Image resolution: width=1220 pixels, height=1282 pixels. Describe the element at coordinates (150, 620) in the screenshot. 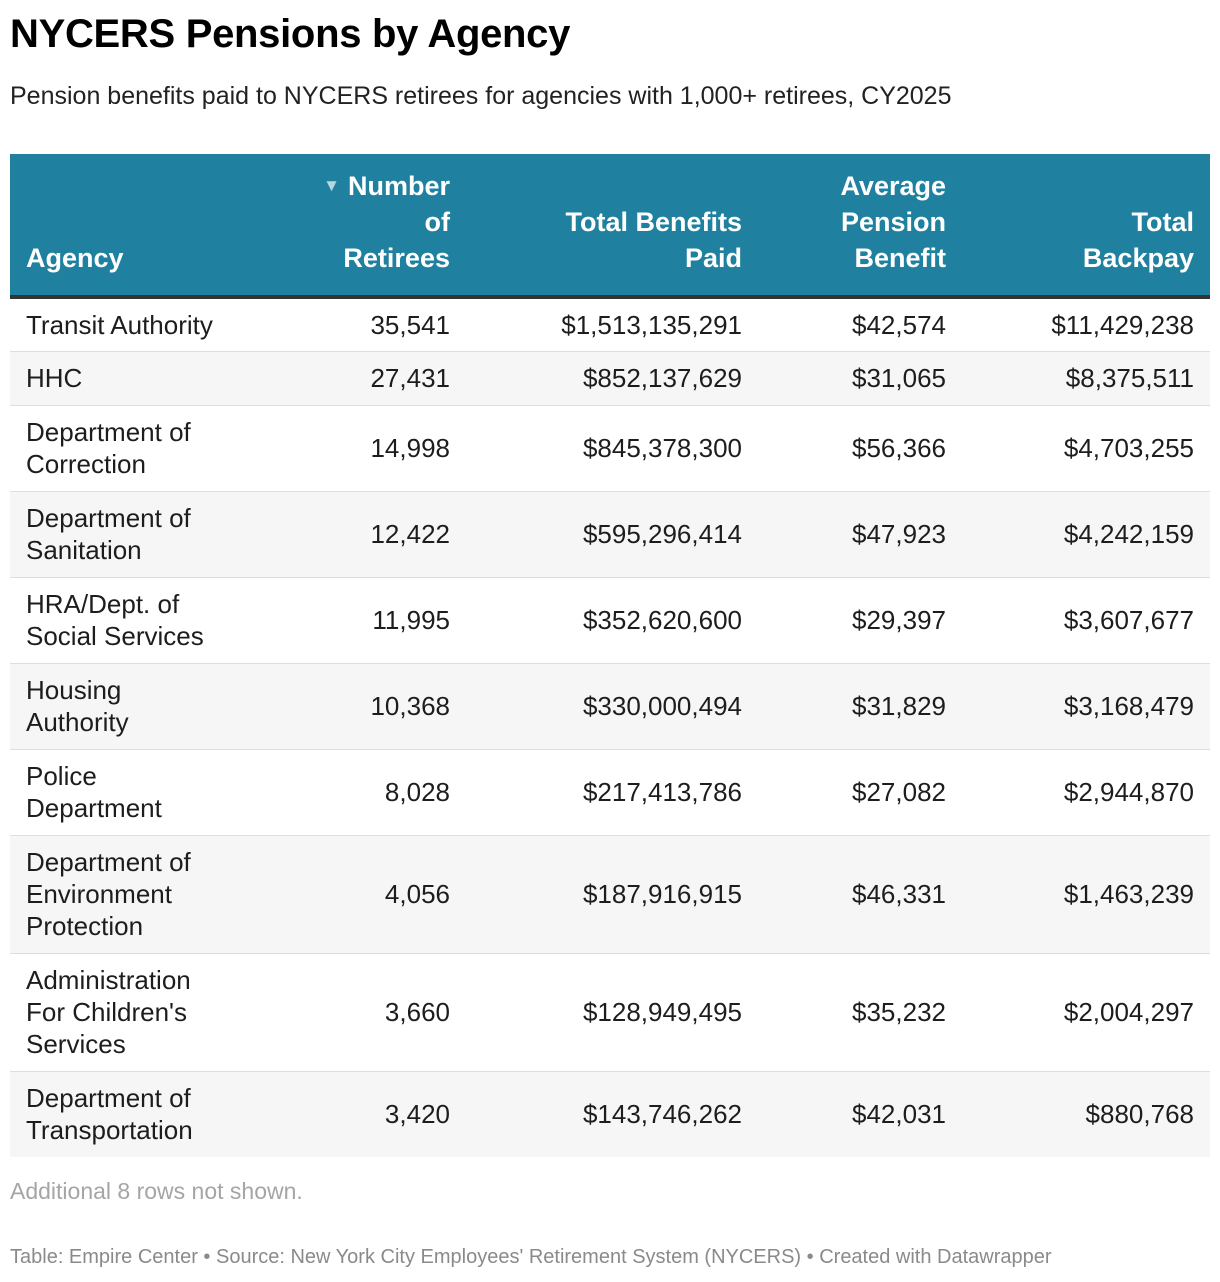

I see `cell-agency: HRA/Dept. of Social Services` at that location.